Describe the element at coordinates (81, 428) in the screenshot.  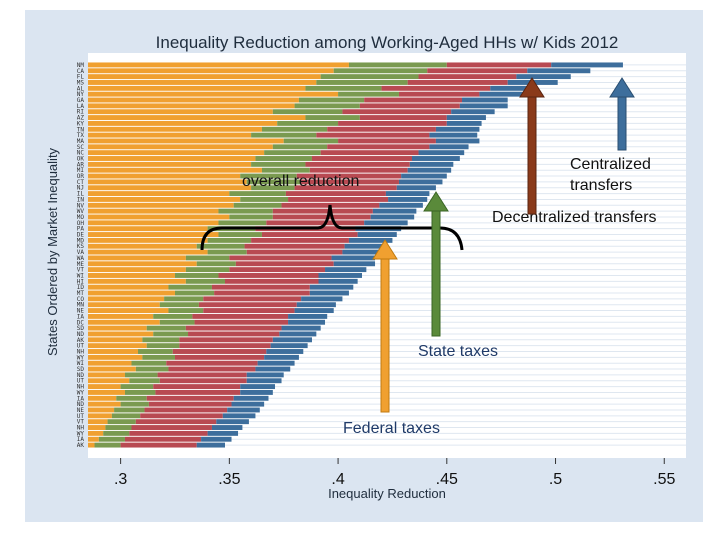
I see `state-tick-label: NH` at that location.